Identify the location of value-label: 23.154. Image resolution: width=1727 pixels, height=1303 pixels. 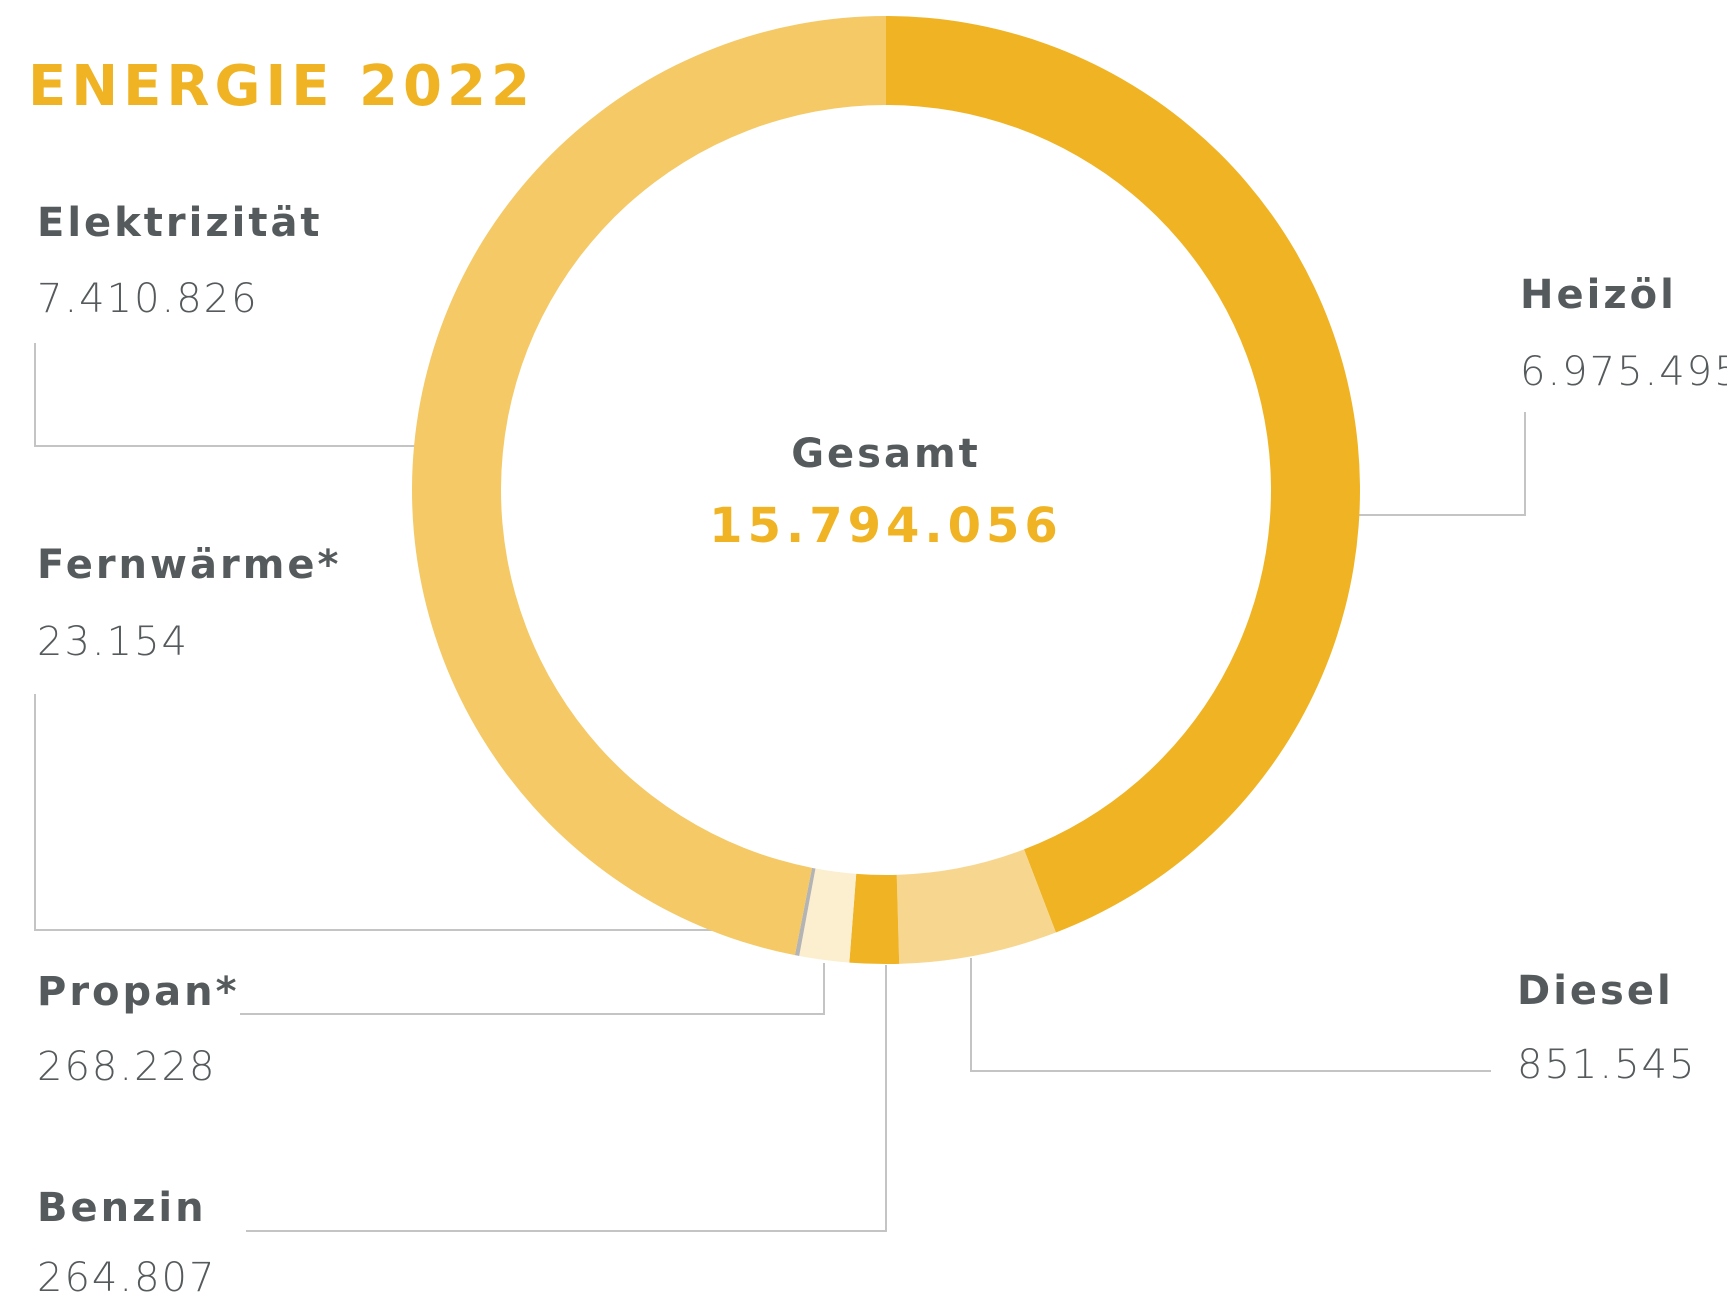
(113, 642).